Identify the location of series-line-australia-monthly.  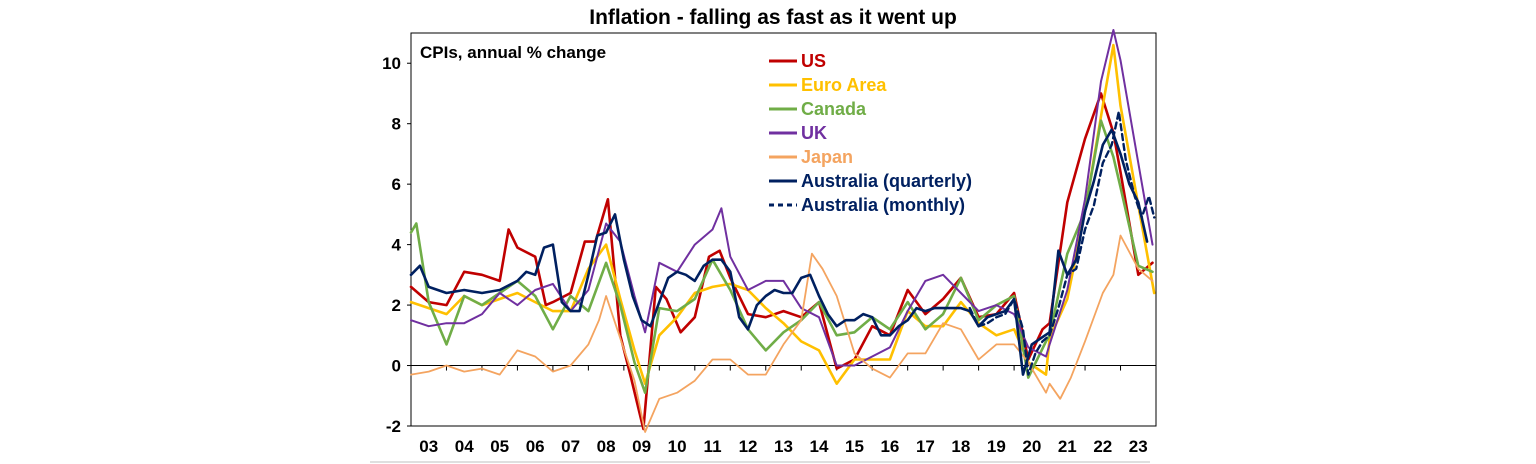
(1062, 243).